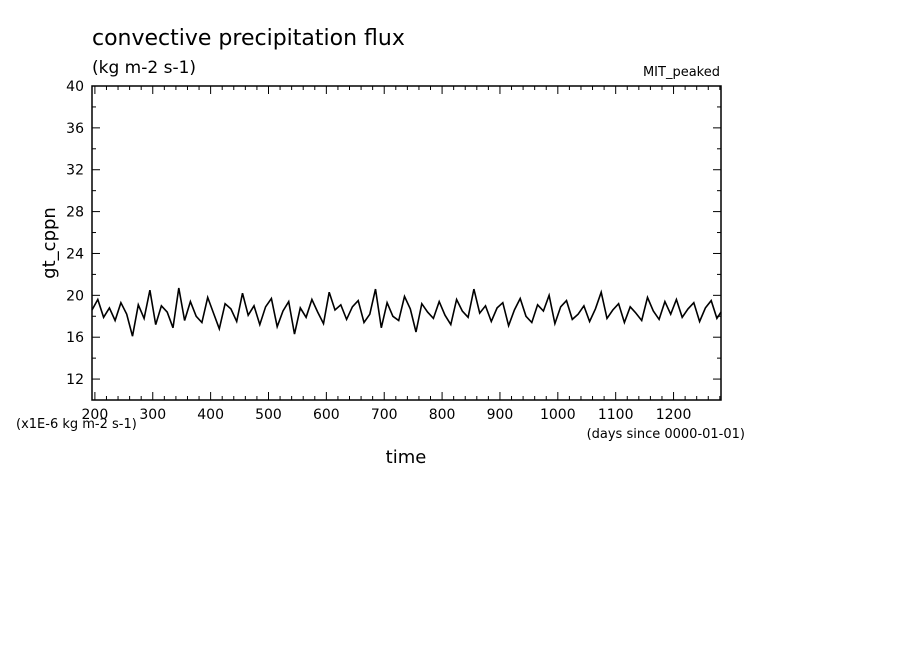 This screenshot has width=904, height=654. Describe the element at coordinates (152, 415) in the screenshot. I see `x-tick-label: 300` at that location.